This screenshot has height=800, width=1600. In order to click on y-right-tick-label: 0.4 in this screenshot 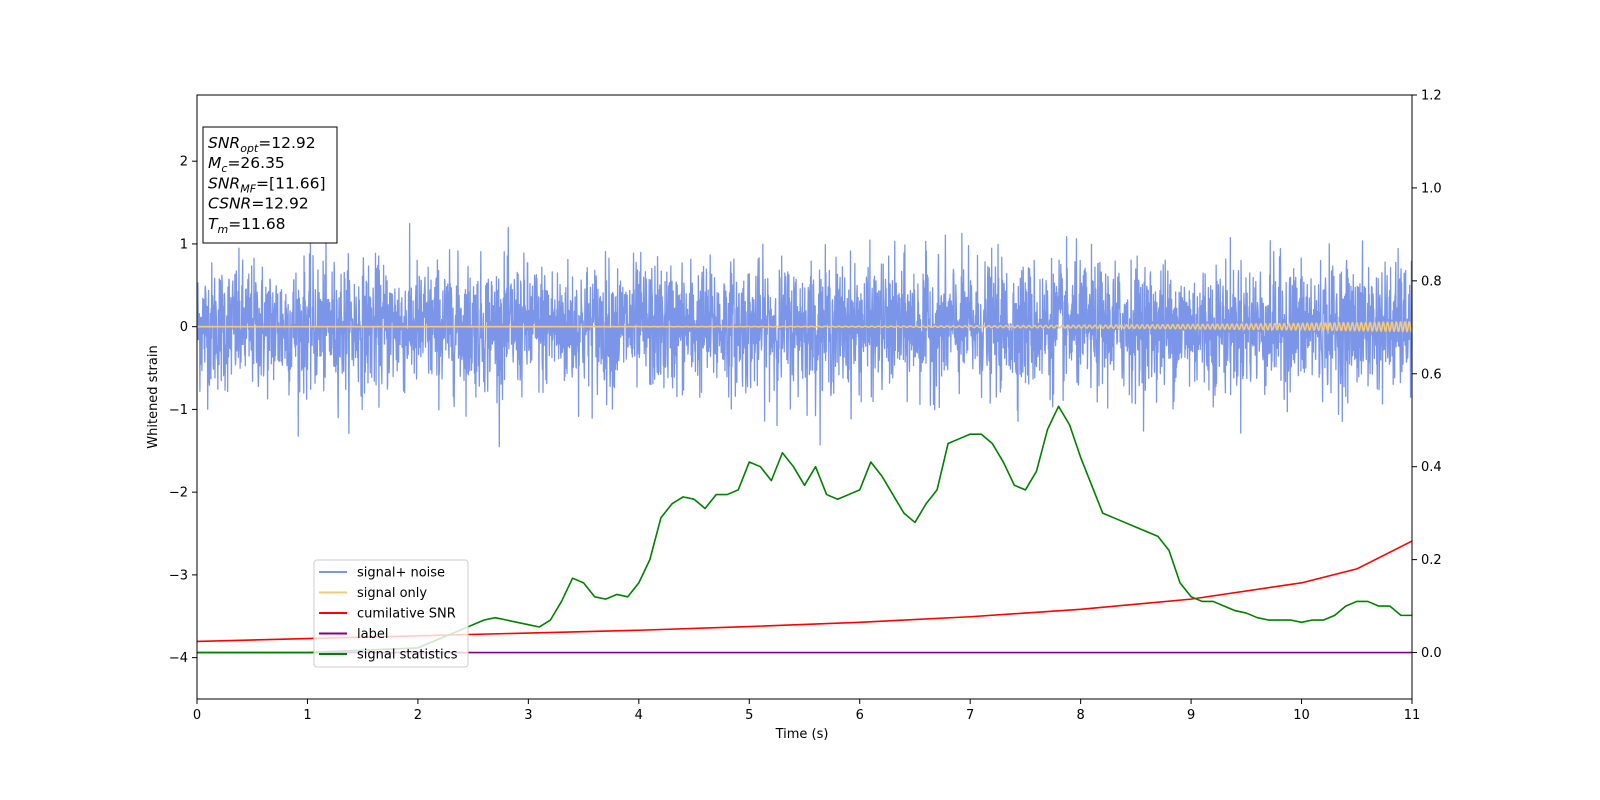, I will do `click(1431, 467)`.